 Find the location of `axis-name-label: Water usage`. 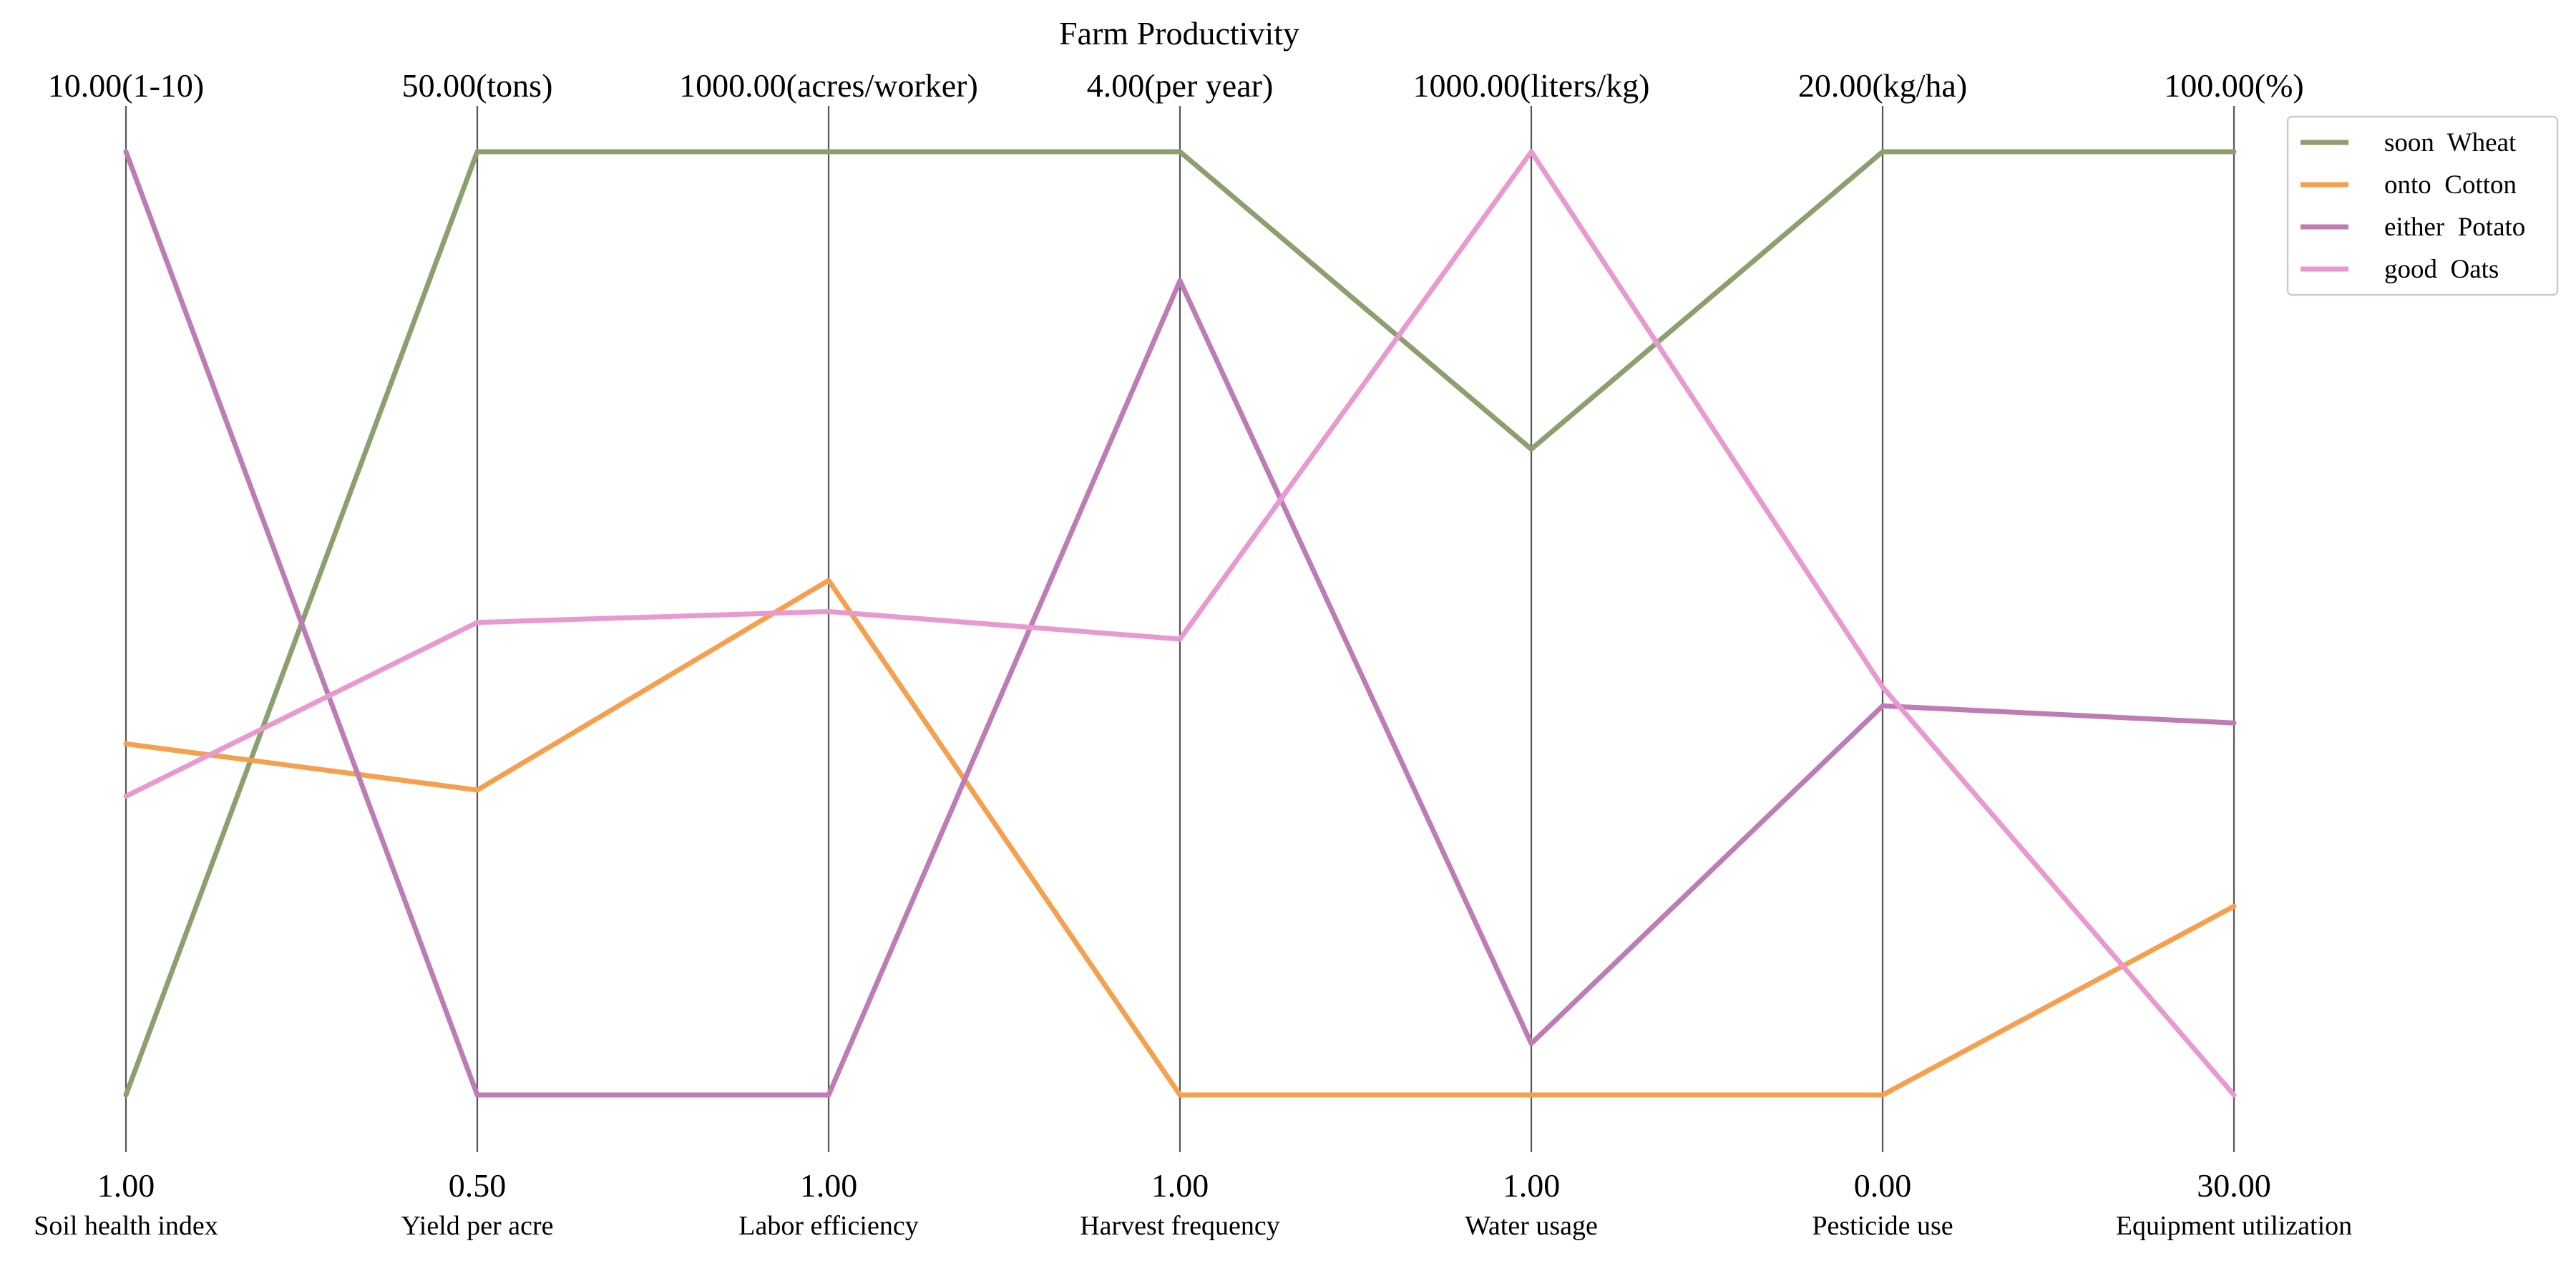

axis-name-label: Water usage is located at coordinates (1531, 1226).